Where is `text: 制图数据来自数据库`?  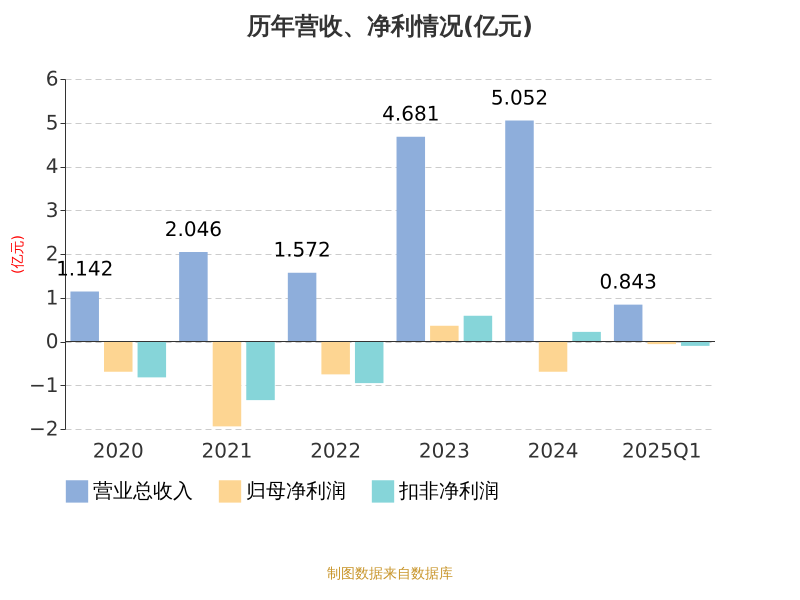
text: 制图数据来自数据库 is located at coordinates (390, 574).